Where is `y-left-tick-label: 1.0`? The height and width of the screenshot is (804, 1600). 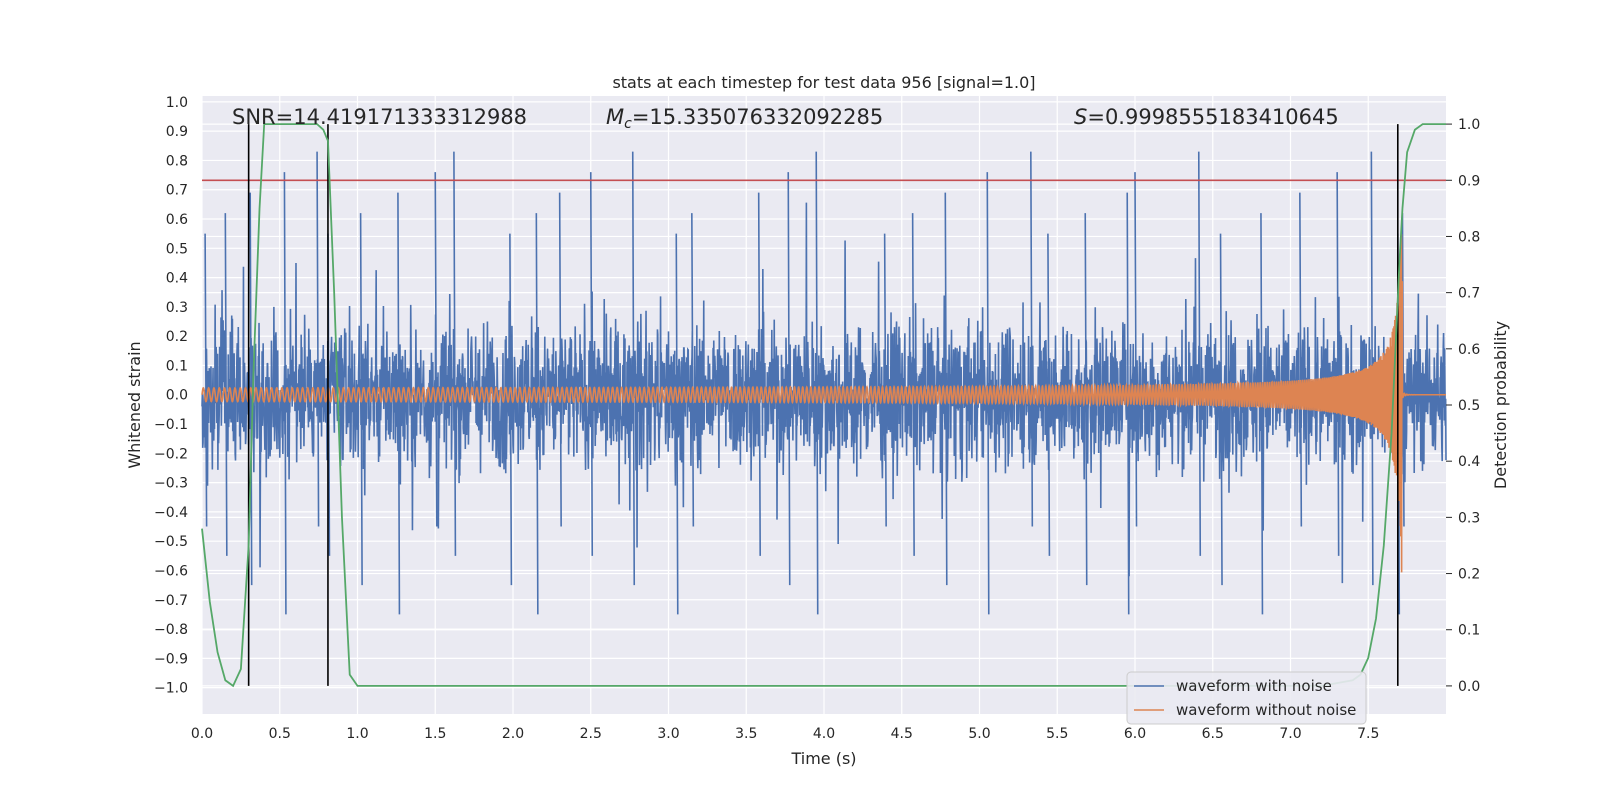
y-left-tick-label: 1.0 is located at coordinates (177, 103).